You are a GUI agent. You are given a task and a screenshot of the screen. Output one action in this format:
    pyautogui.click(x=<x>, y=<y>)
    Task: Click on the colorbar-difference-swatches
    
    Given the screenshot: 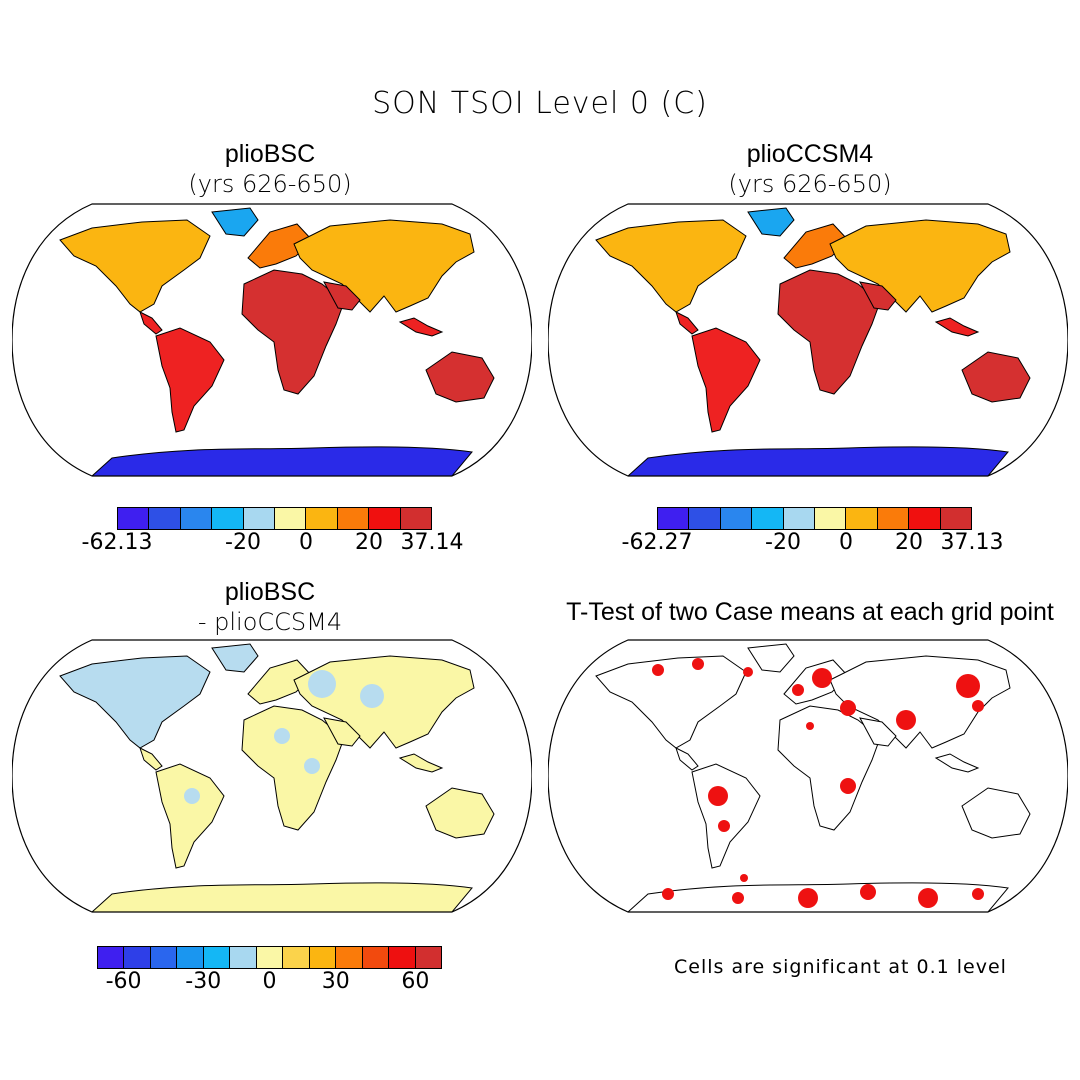 What is the action you would take?
    pyautogui.click(x=269, y=957)
    